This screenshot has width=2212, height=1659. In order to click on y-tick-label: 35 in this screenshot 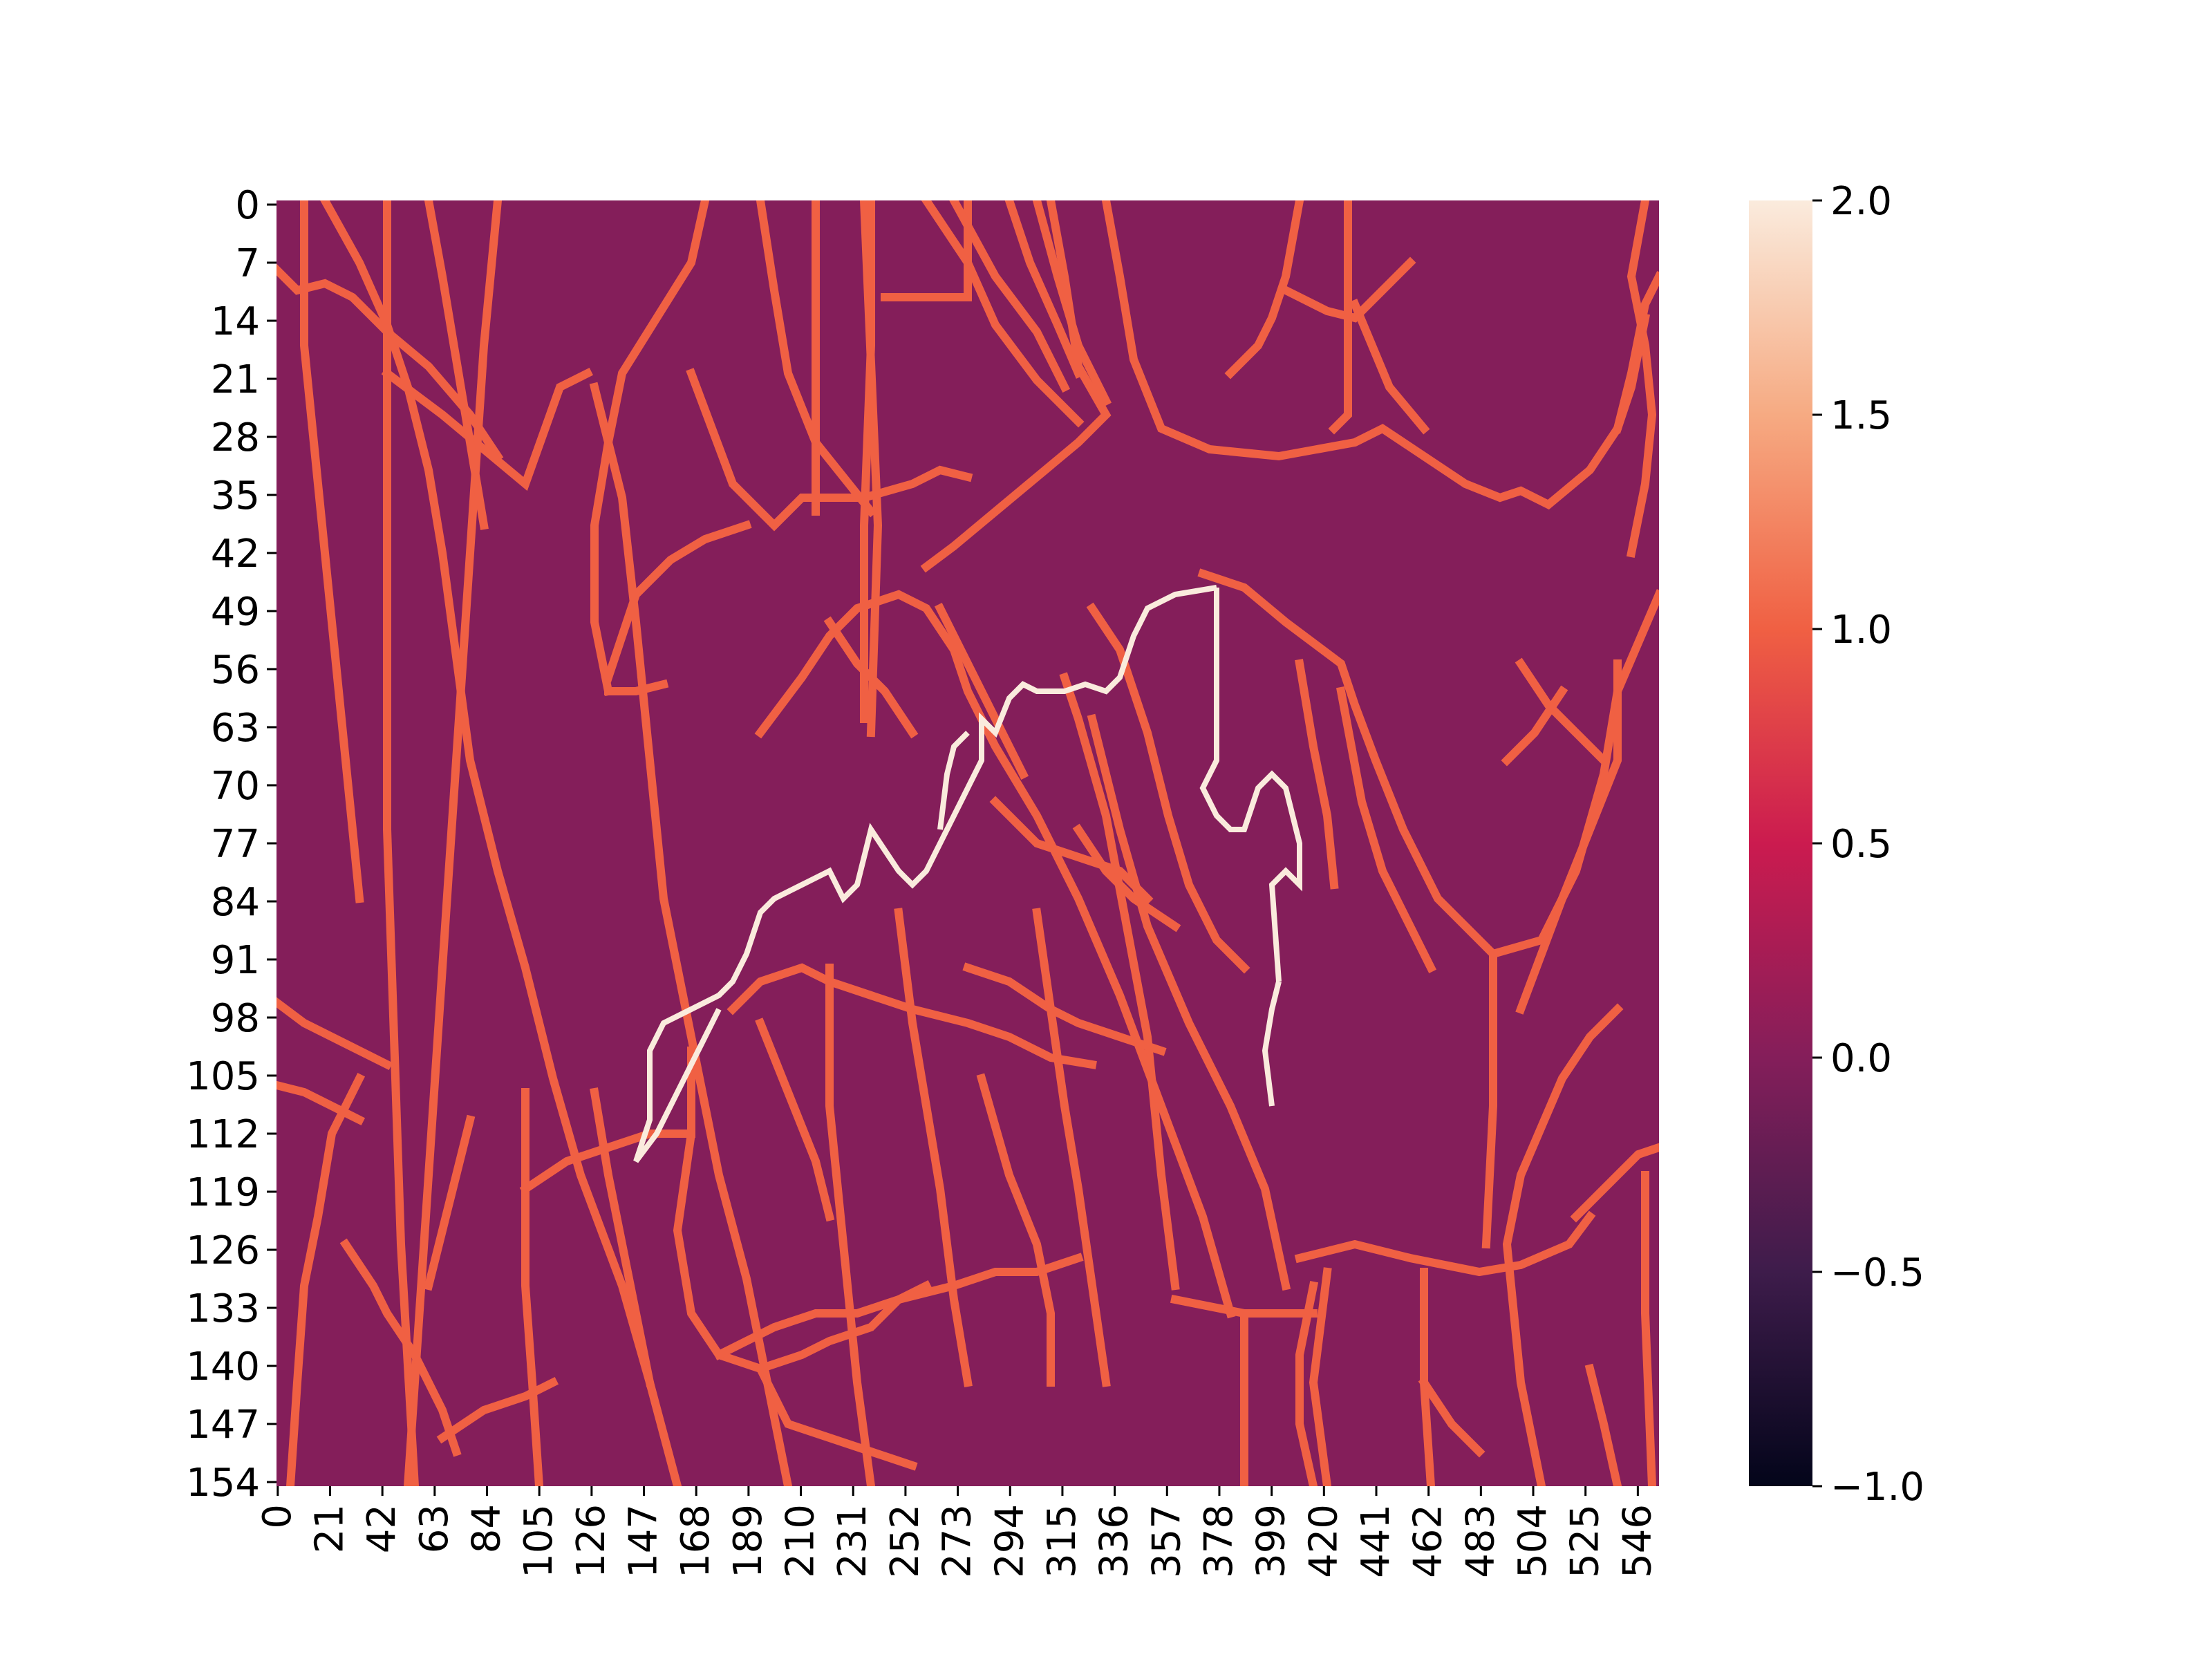, I will do `click(235, 496)`.